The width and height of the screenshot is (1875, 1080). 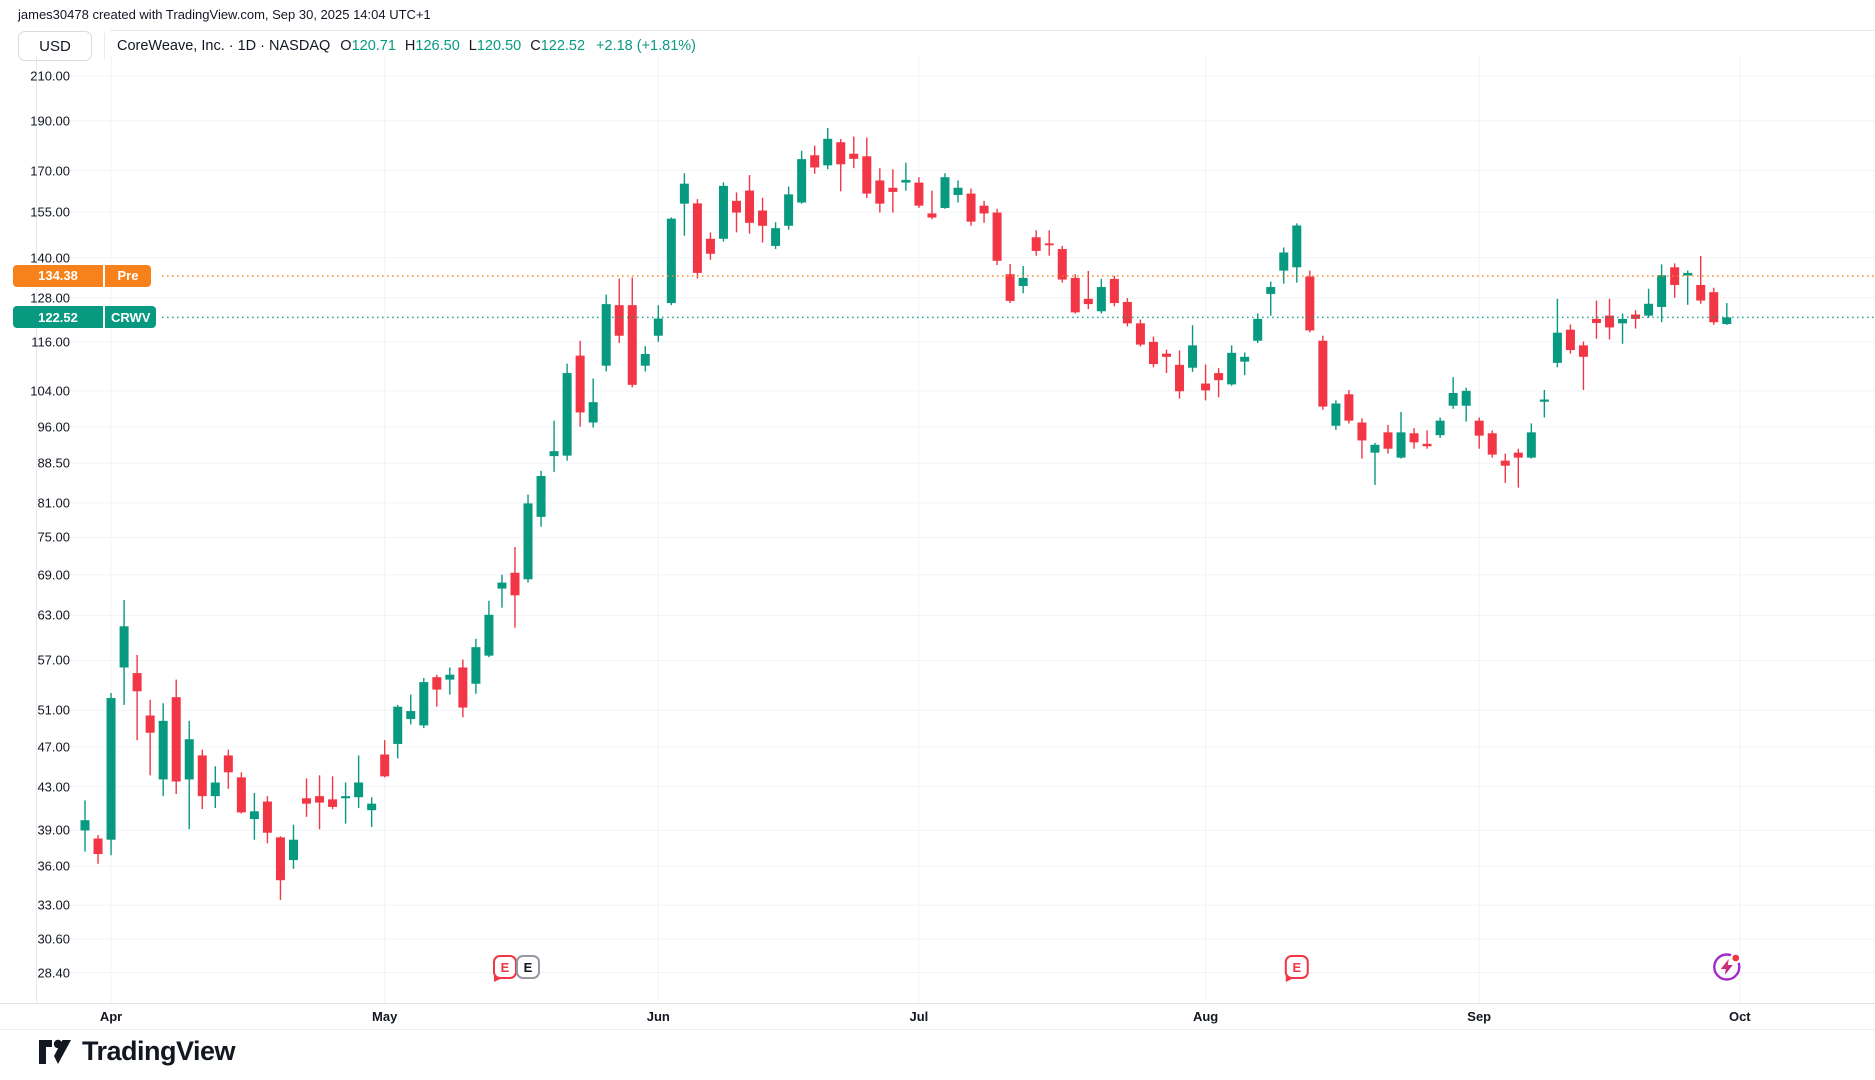 I want to click on premarket-price-label: 134.38 Pre, so click(x=82, y=275).